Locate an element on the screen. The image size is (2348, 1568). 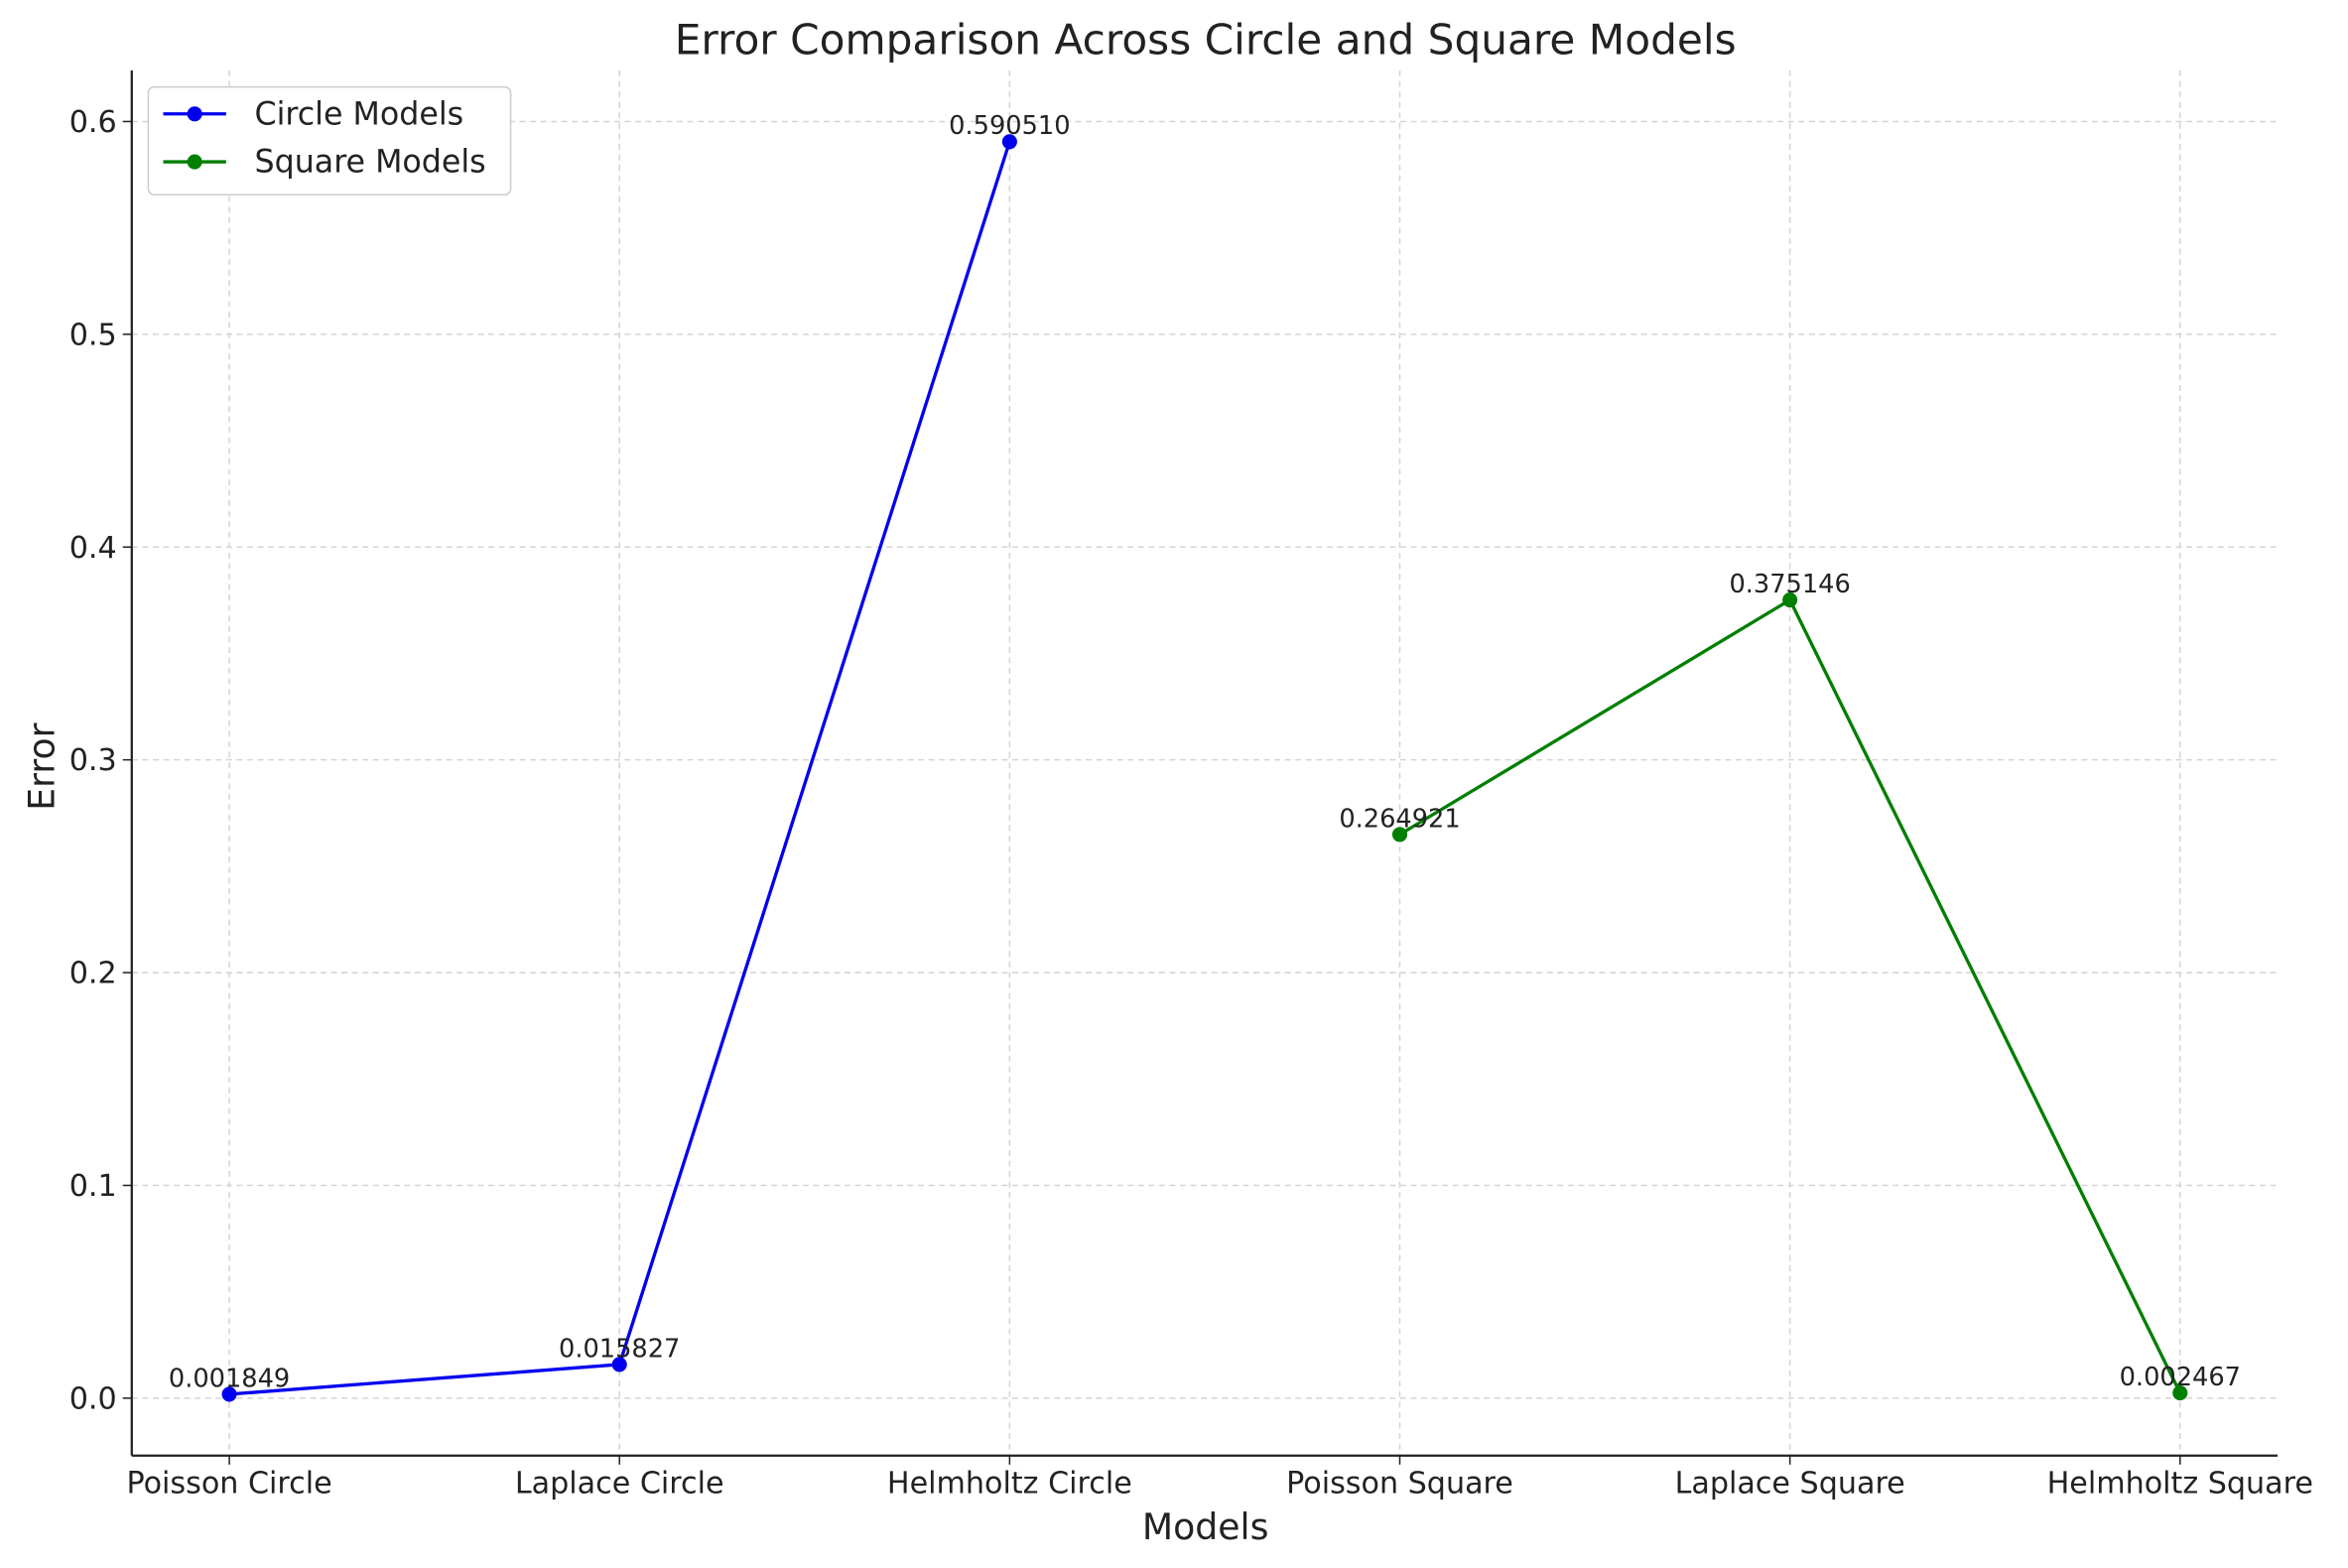
x-tick-label: Helmholtz Square is located at coordinates (2180, 1483).